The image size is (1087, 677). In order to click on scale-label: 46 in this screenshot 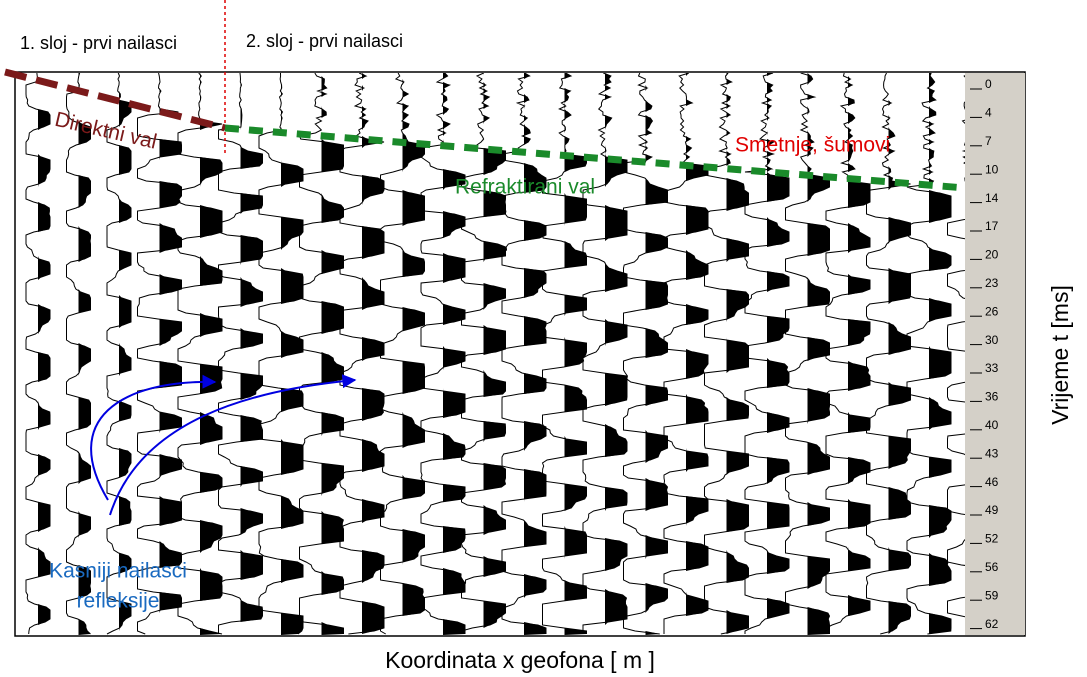, I will do `click(992, 482)`.